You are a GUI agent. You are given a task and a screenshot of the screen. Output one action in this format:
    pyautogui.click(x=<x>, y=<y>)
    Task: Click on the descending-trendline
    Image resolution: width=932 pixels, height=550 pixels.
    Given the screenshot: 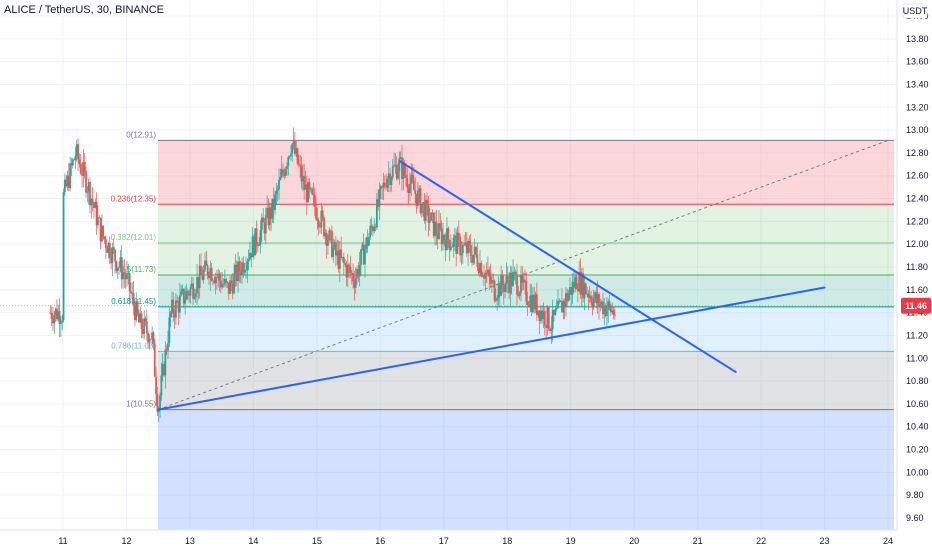 What is the action you would take?
    pyautogui.click(x=567, y=266)
    